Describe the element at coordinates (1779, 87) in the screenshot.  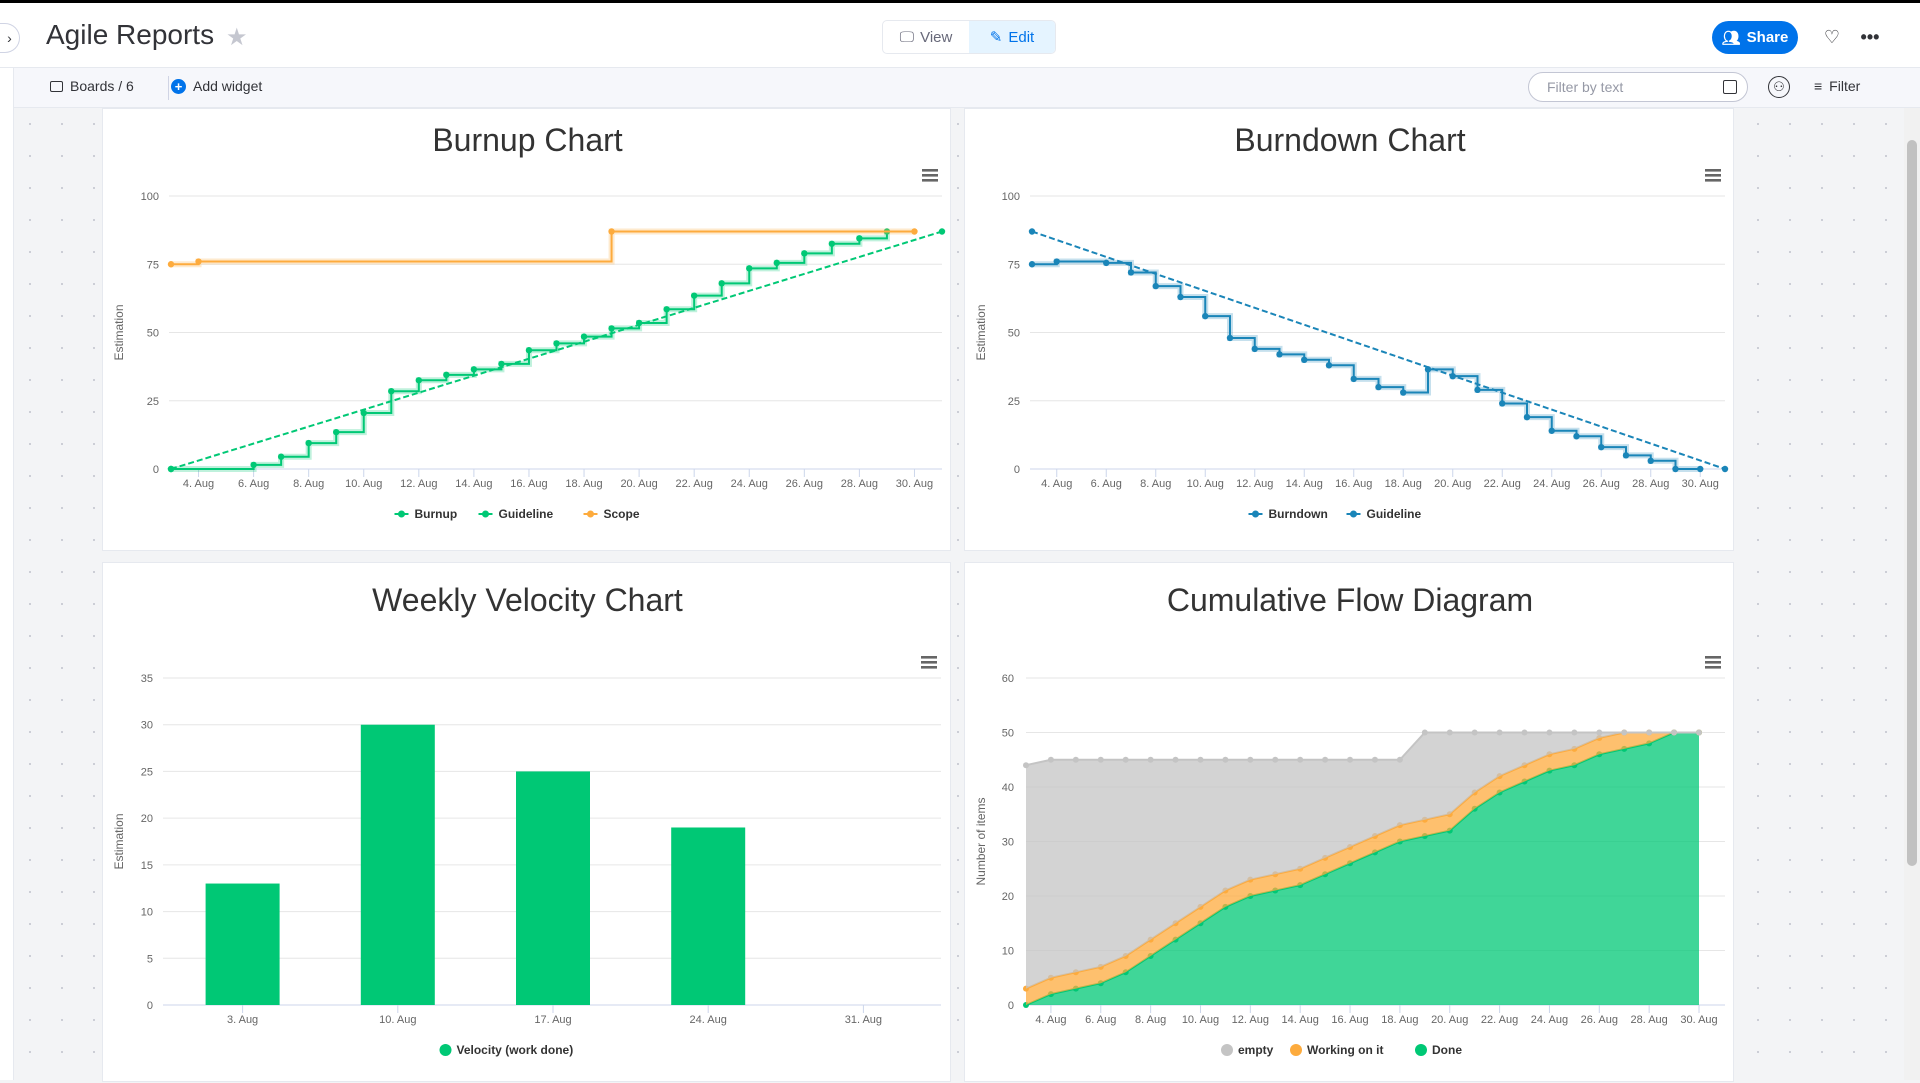
I see `person-filter-icon: ⚇` at that location.